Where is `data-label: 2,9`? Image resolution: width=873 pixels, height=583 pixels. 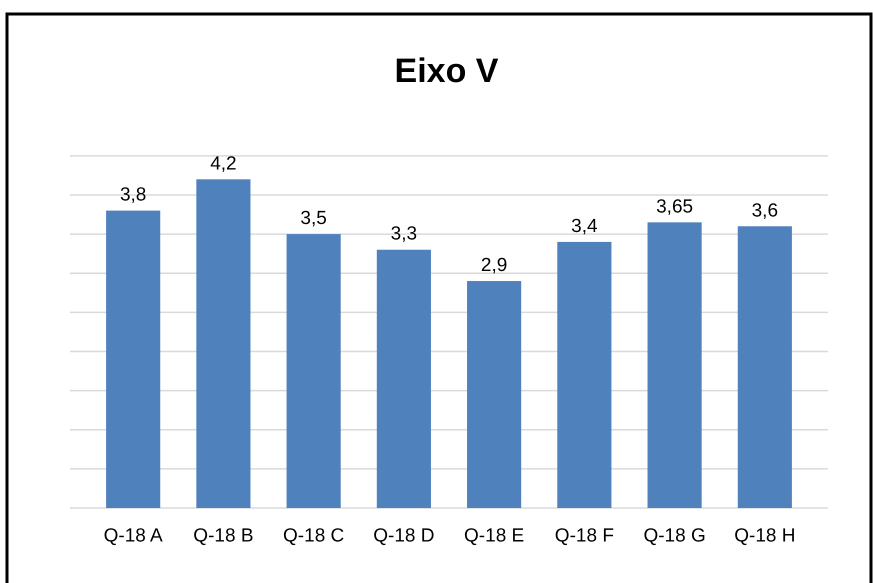
data-label: 2,9 is located at coordinates (494, 265).